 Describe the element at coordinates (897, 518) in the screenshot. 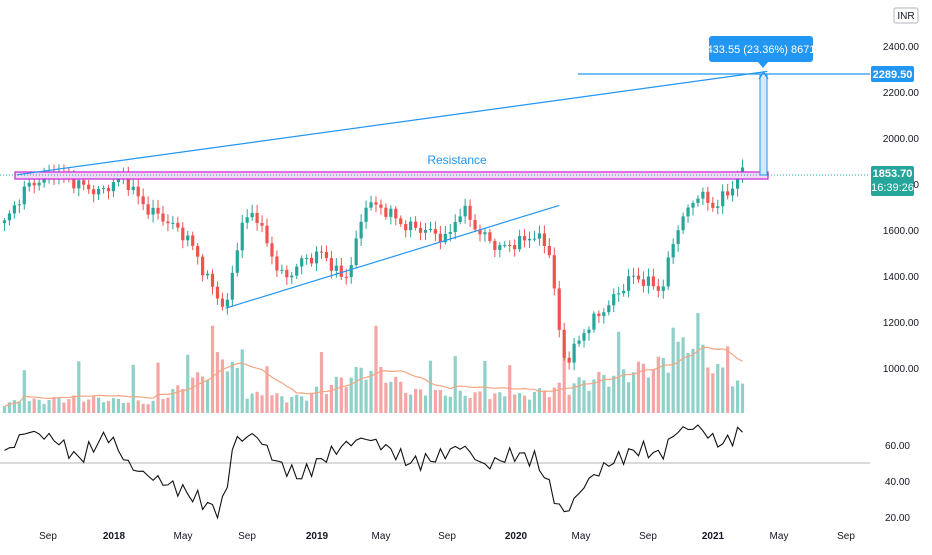

I see `oscillator-tick-label: 20.00` at that location.